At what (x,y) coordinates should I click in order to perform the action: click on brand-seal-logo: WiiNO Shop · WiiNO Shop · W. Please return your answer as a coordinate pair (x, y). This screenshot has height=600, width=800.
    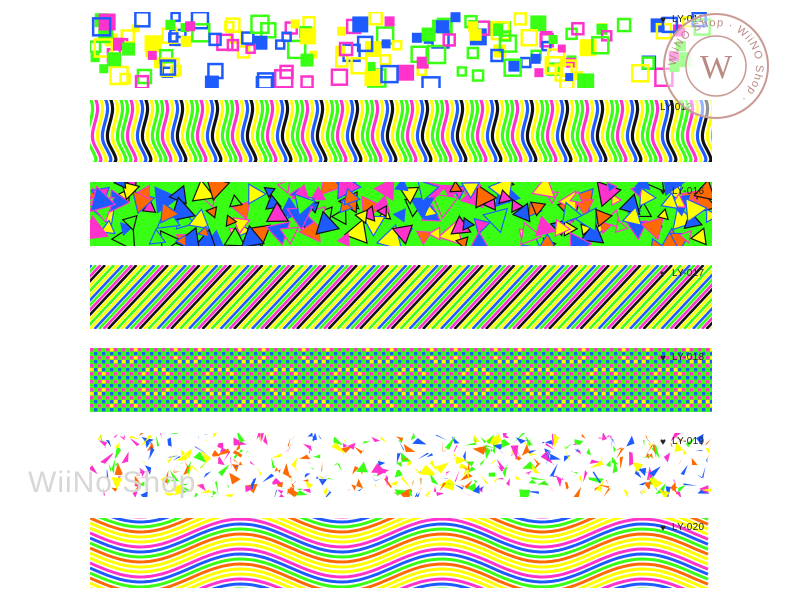
    Looking at the image, I should click on (716, 66).